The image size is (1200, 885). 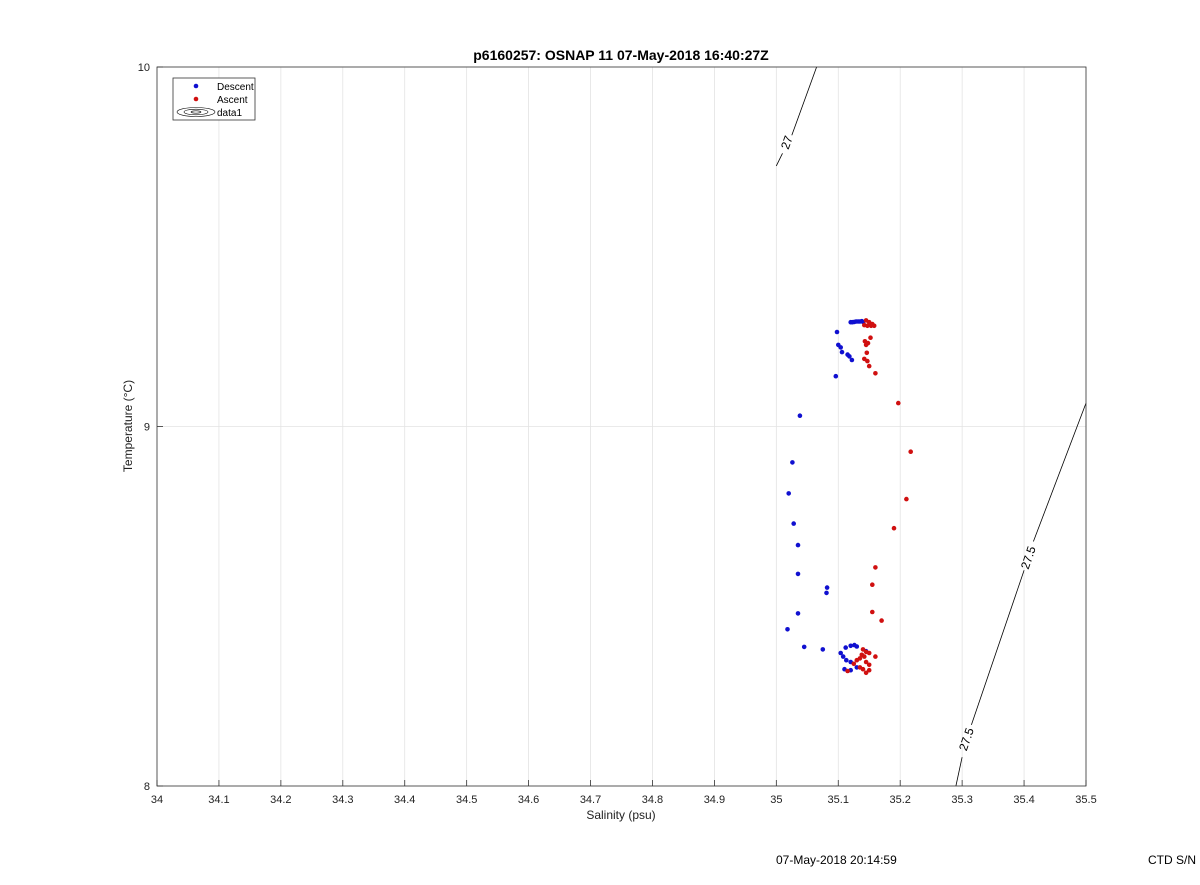 What do you see at coordinates (652, 800) in the screenshot?
I see `x-tick-label: 34.8` at bounding box center [652, 800].